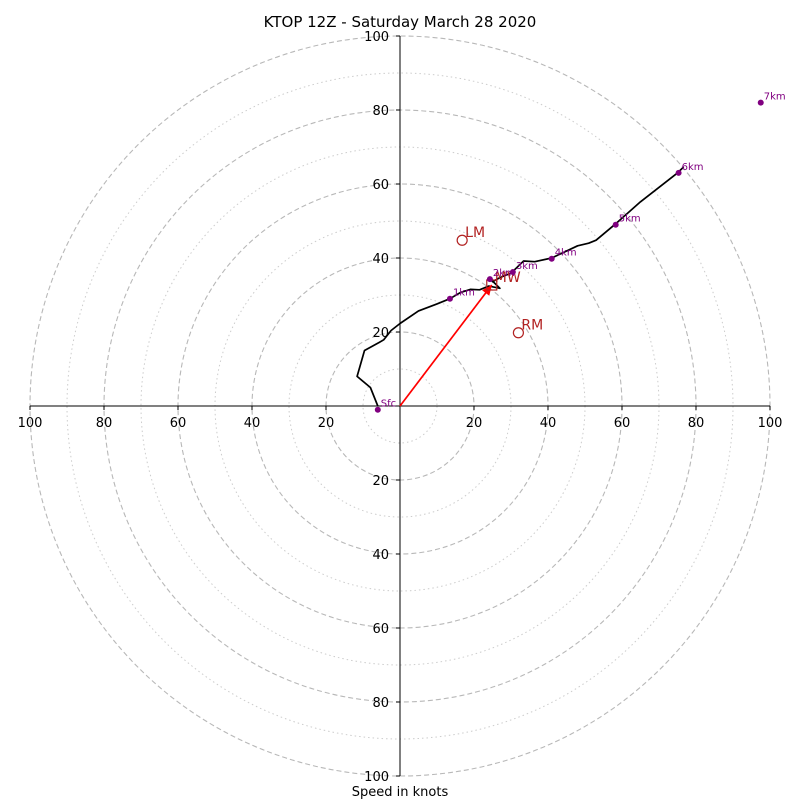  I want to click on lm-marker, so click(462, 240).